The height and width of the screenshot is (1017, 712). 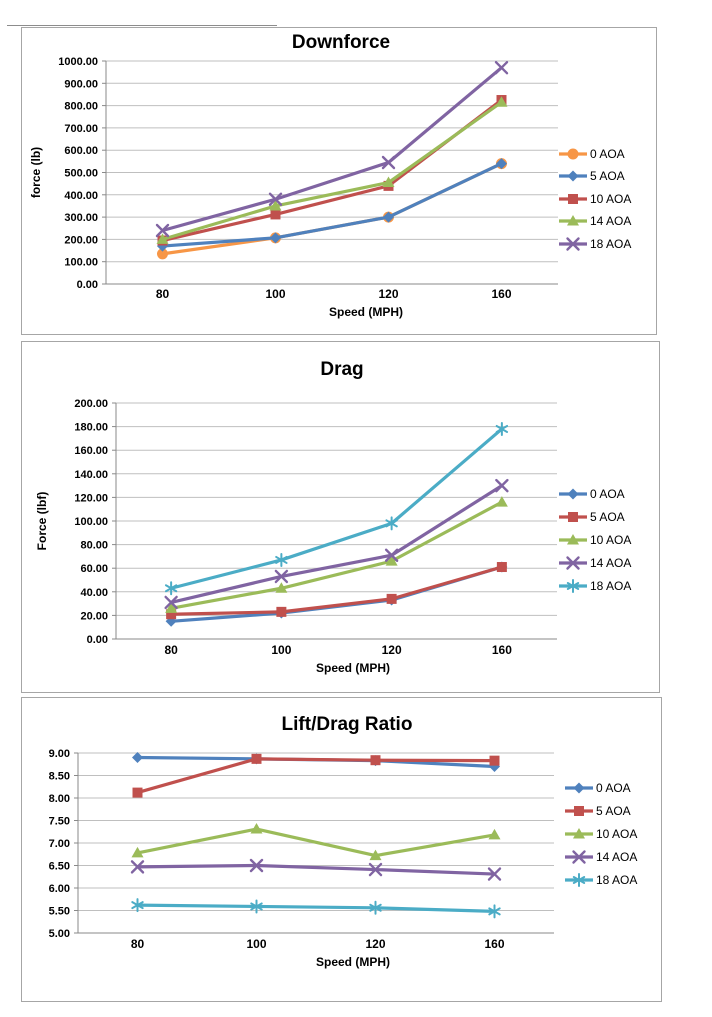 What do you see at coordinates (601, 857) in the screenshot?
I see `legend-item-14-aoa: 14 AOA` at bounding box center [601, 857].